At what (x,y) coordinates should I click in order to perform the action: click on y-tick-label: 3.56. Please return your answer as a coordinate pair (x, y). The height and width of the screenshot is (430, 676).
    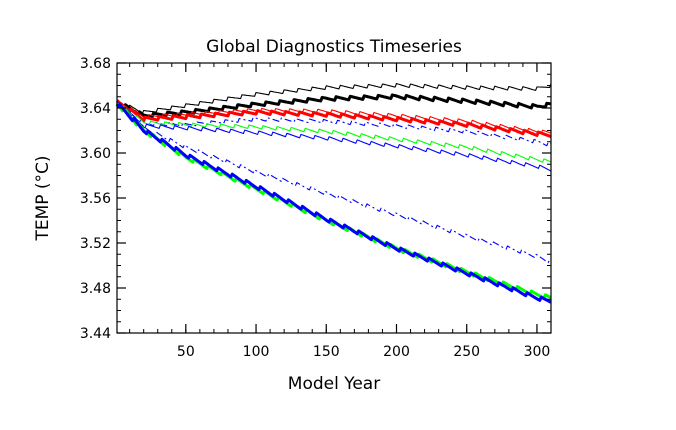
    Looking at the image, I should click on (95, 199).